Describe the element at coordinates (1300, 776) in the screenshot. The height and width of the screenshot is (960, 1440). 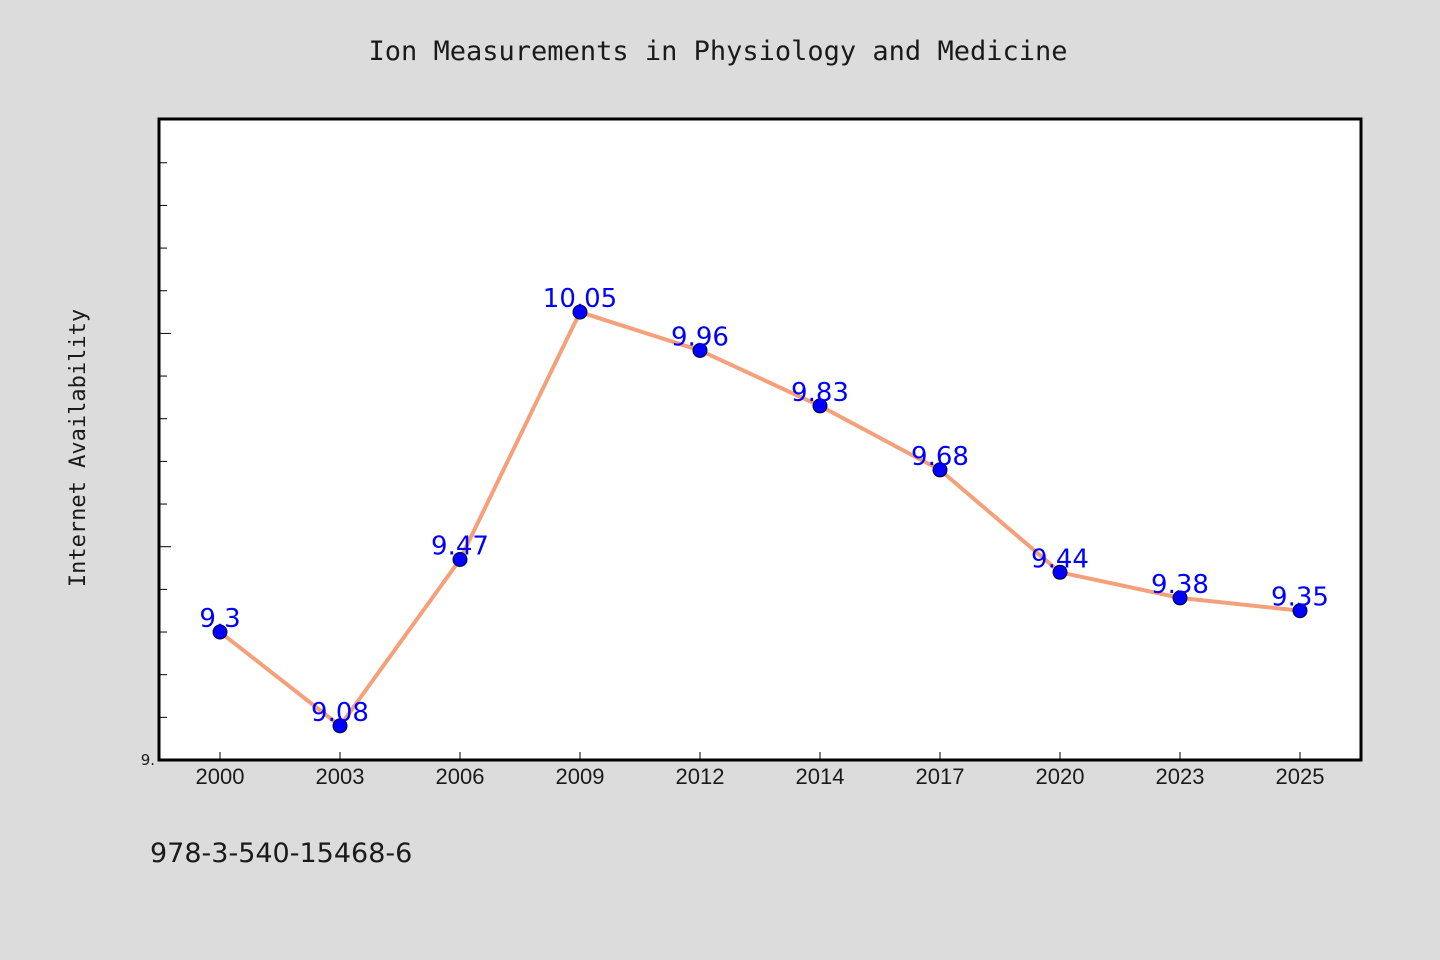
I see `x-tick-label: 2025` at that location.